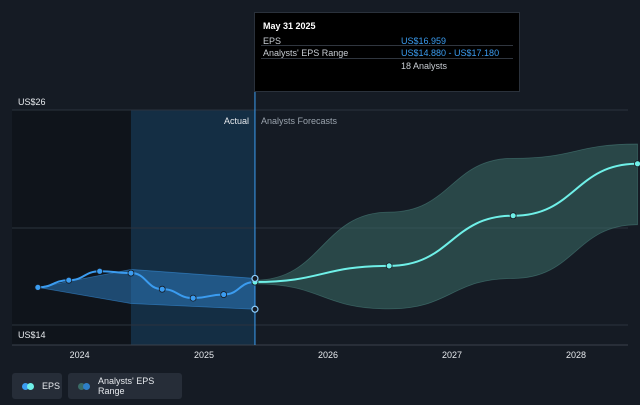 Image resolution: width=640 pixels, height=405 pixels. Describe the element at coordinates (80, 355) in the screenshot. I see `x-tick-label: 2024` at that location.